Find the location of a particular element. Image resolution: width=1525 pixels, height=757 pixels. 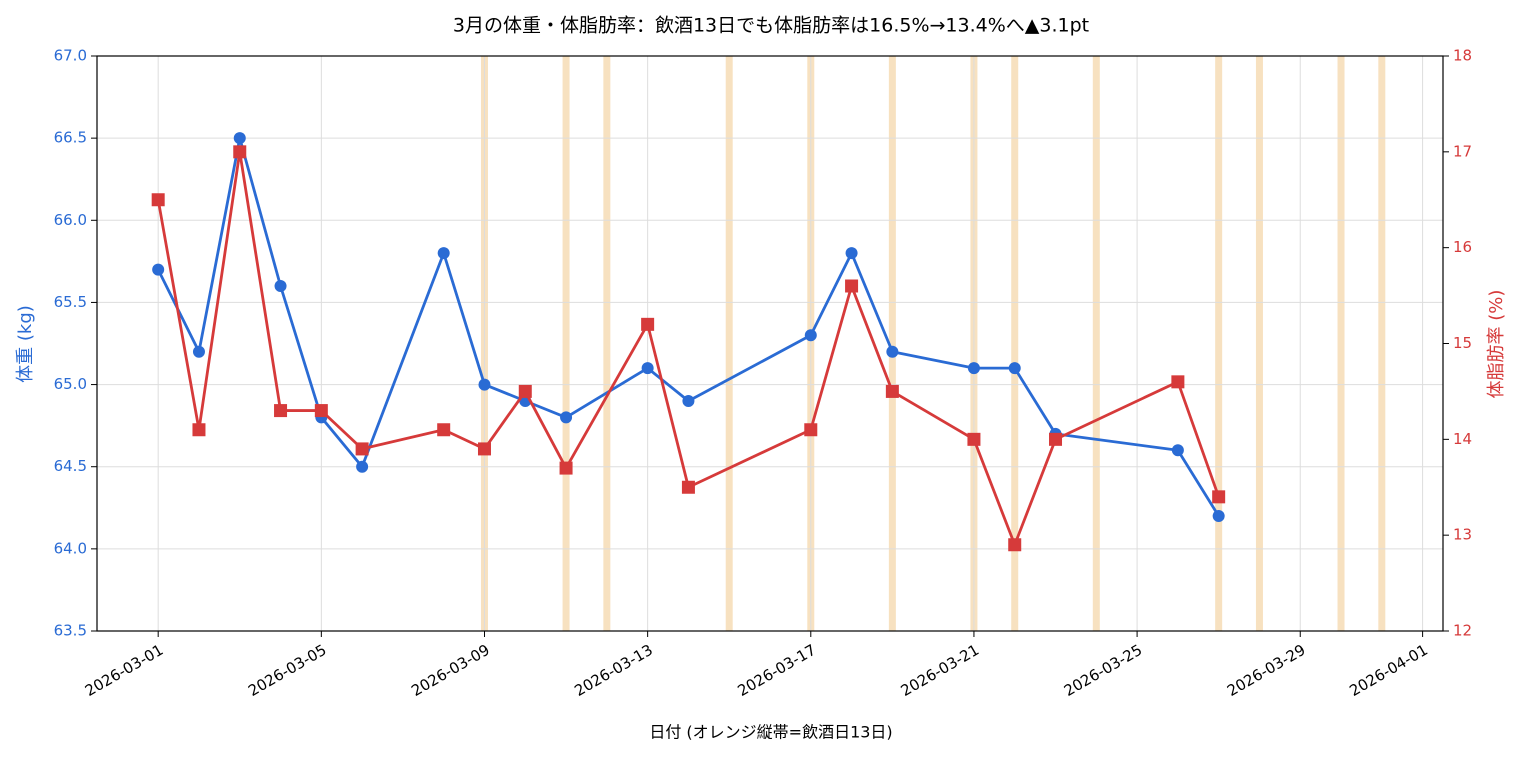

y2-tick-label: 16 is located at coordinates (1462, 247).